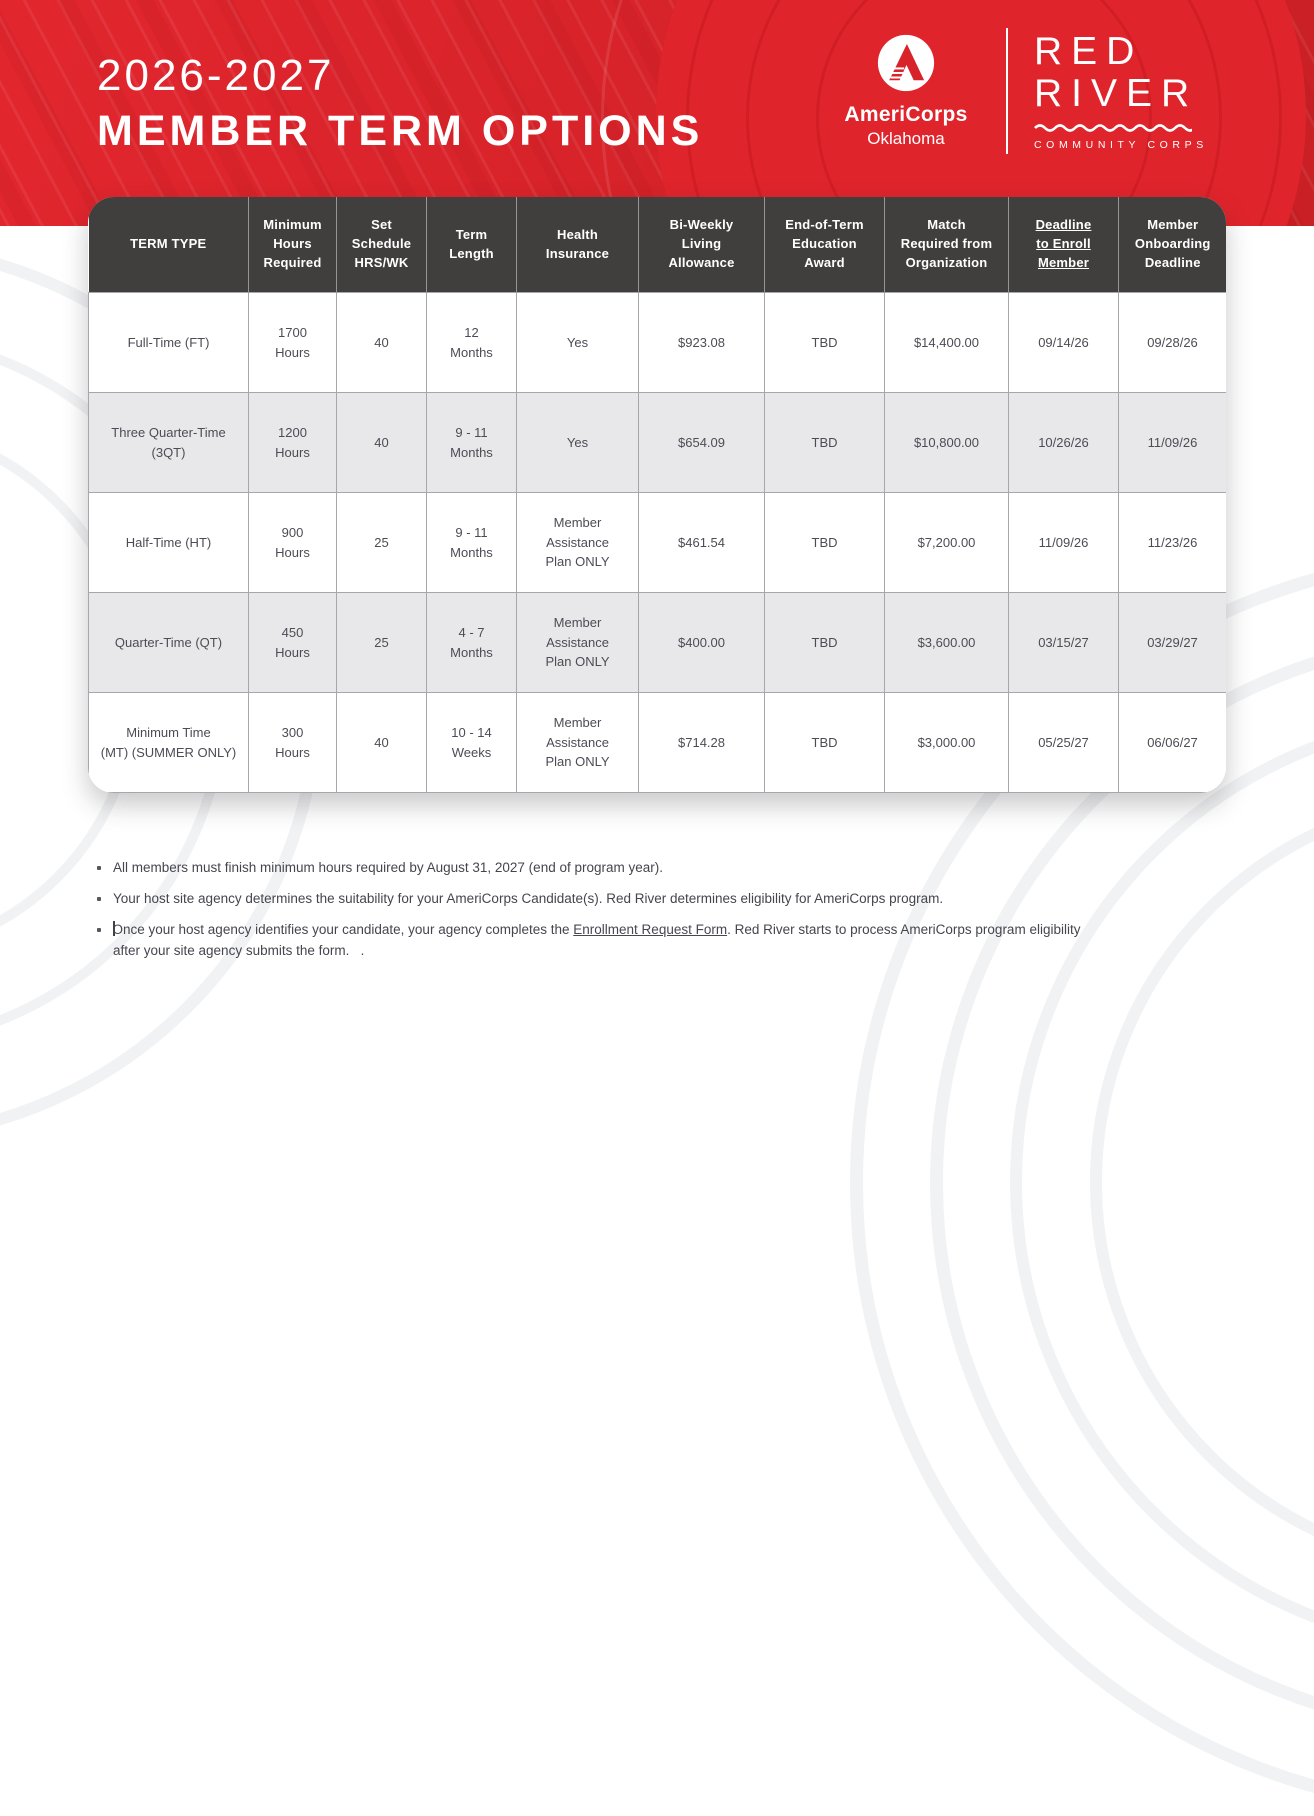  I want to click on table-cell: 05/25/27, so click(1063, 742).